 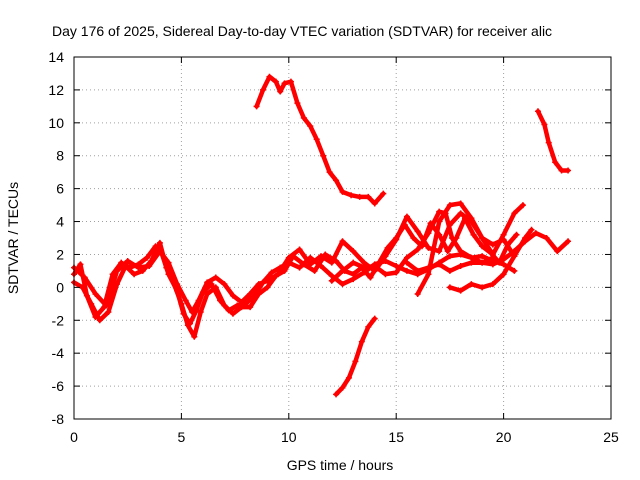 What do you see at coordinates (60, 156) in the screenshot?
I see `y-tick-label: 8` at bounding box center [60, 156].